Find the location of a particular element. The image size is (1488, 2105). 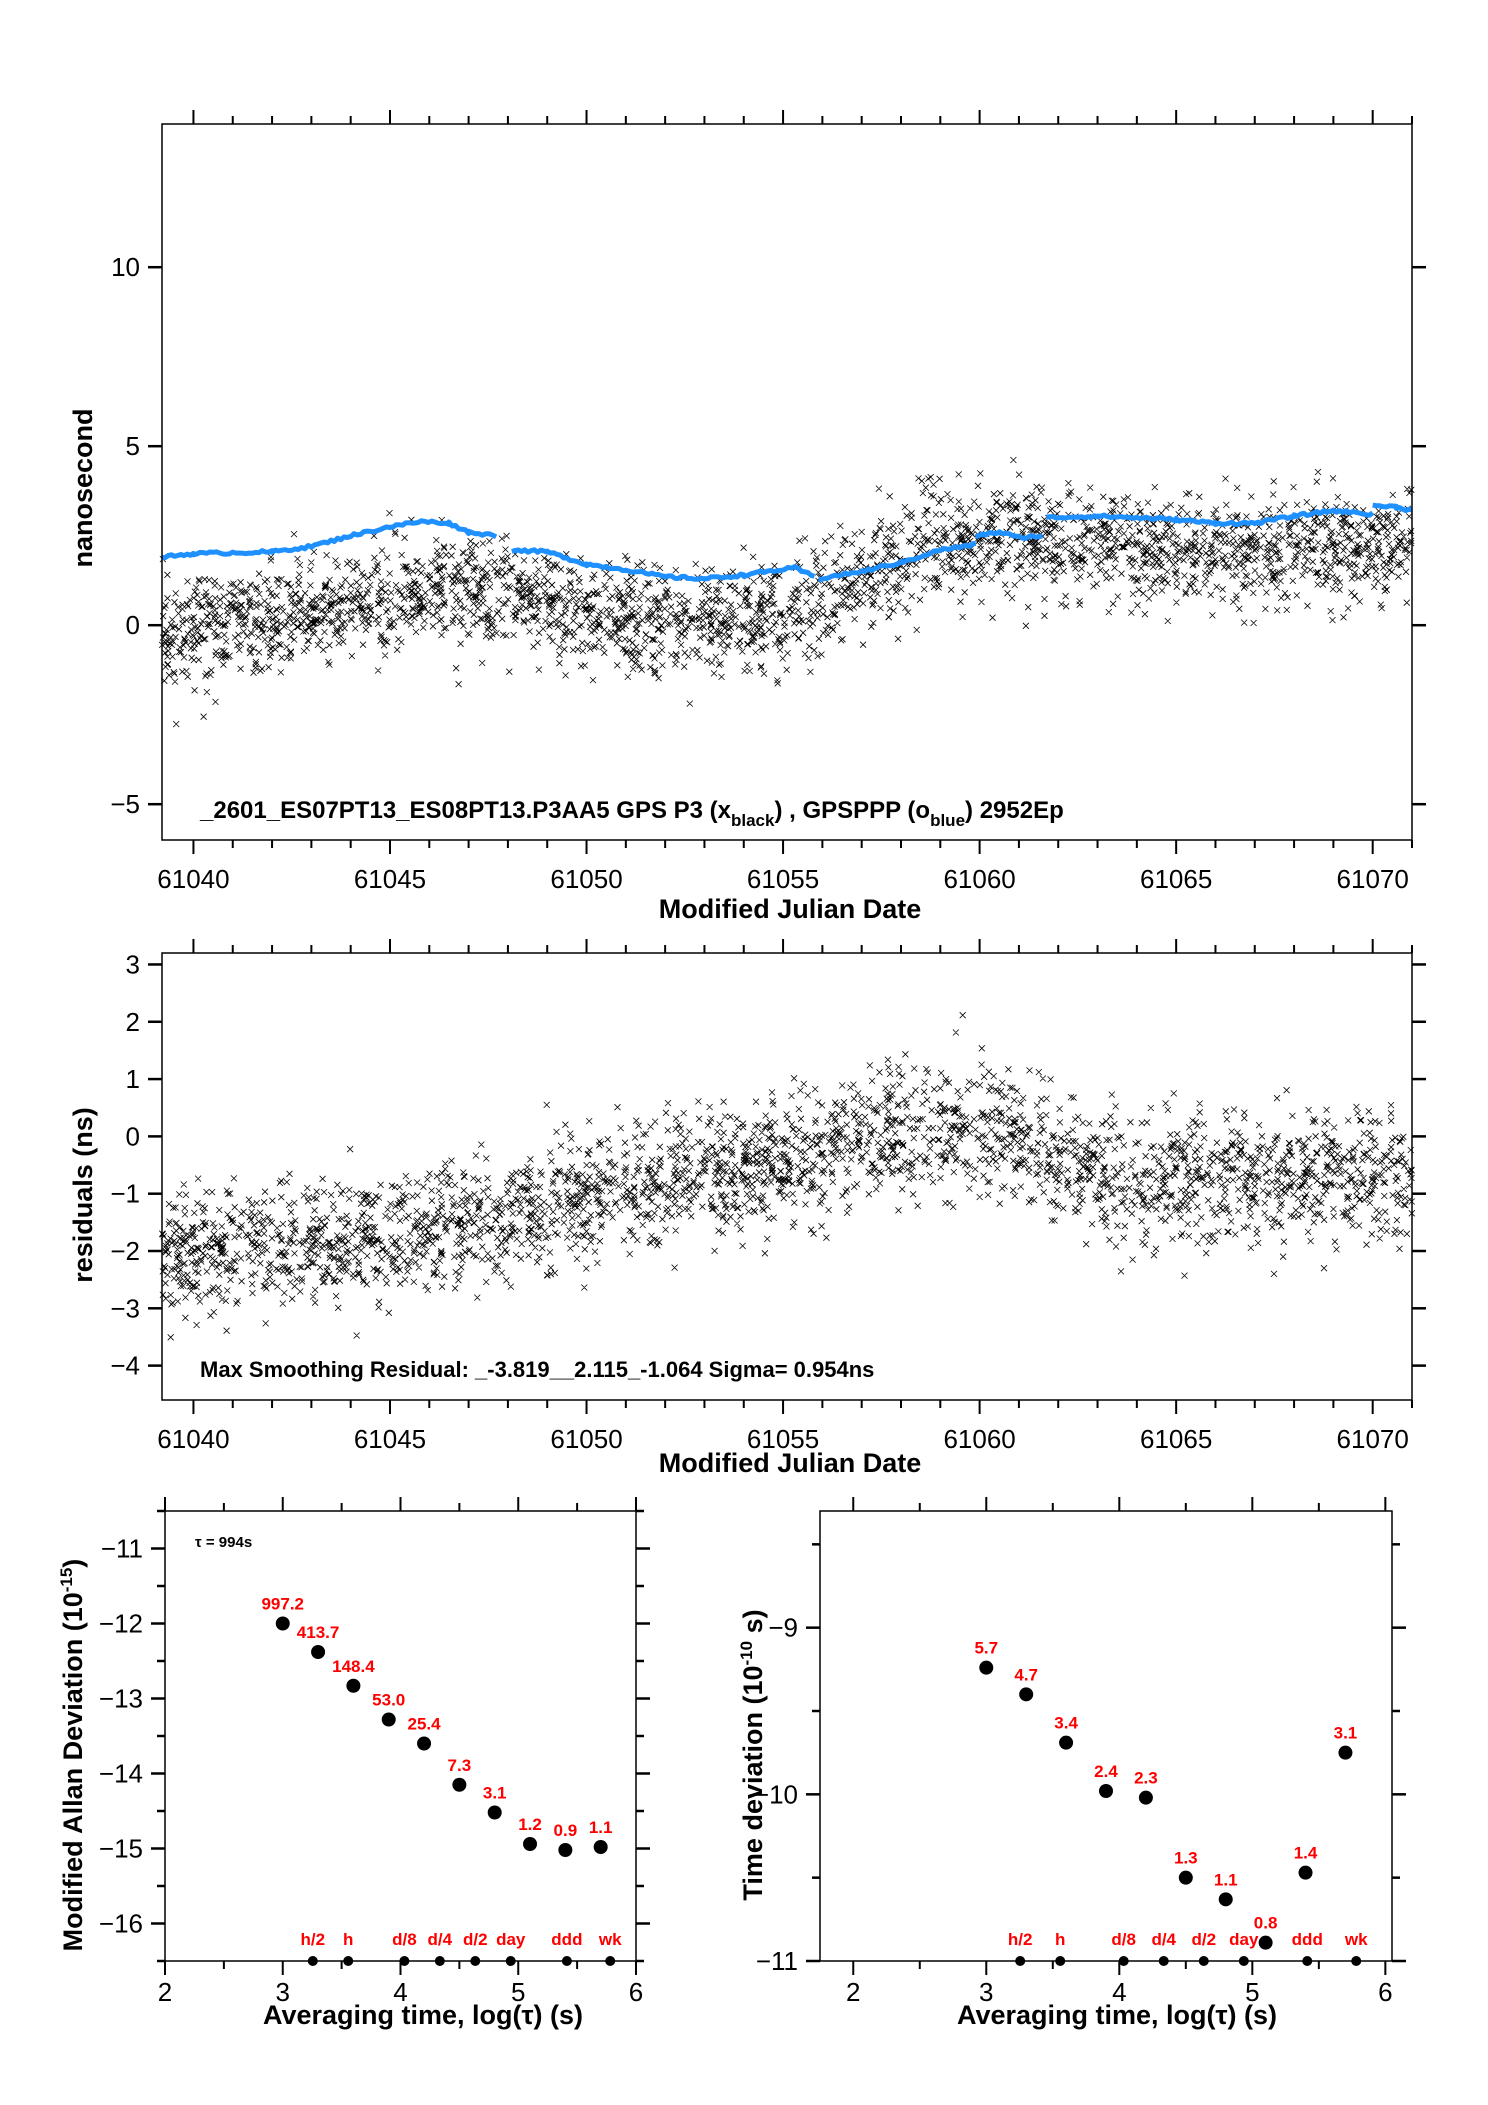

y-tick-label: −3 is located at coordinates (125, 1308).